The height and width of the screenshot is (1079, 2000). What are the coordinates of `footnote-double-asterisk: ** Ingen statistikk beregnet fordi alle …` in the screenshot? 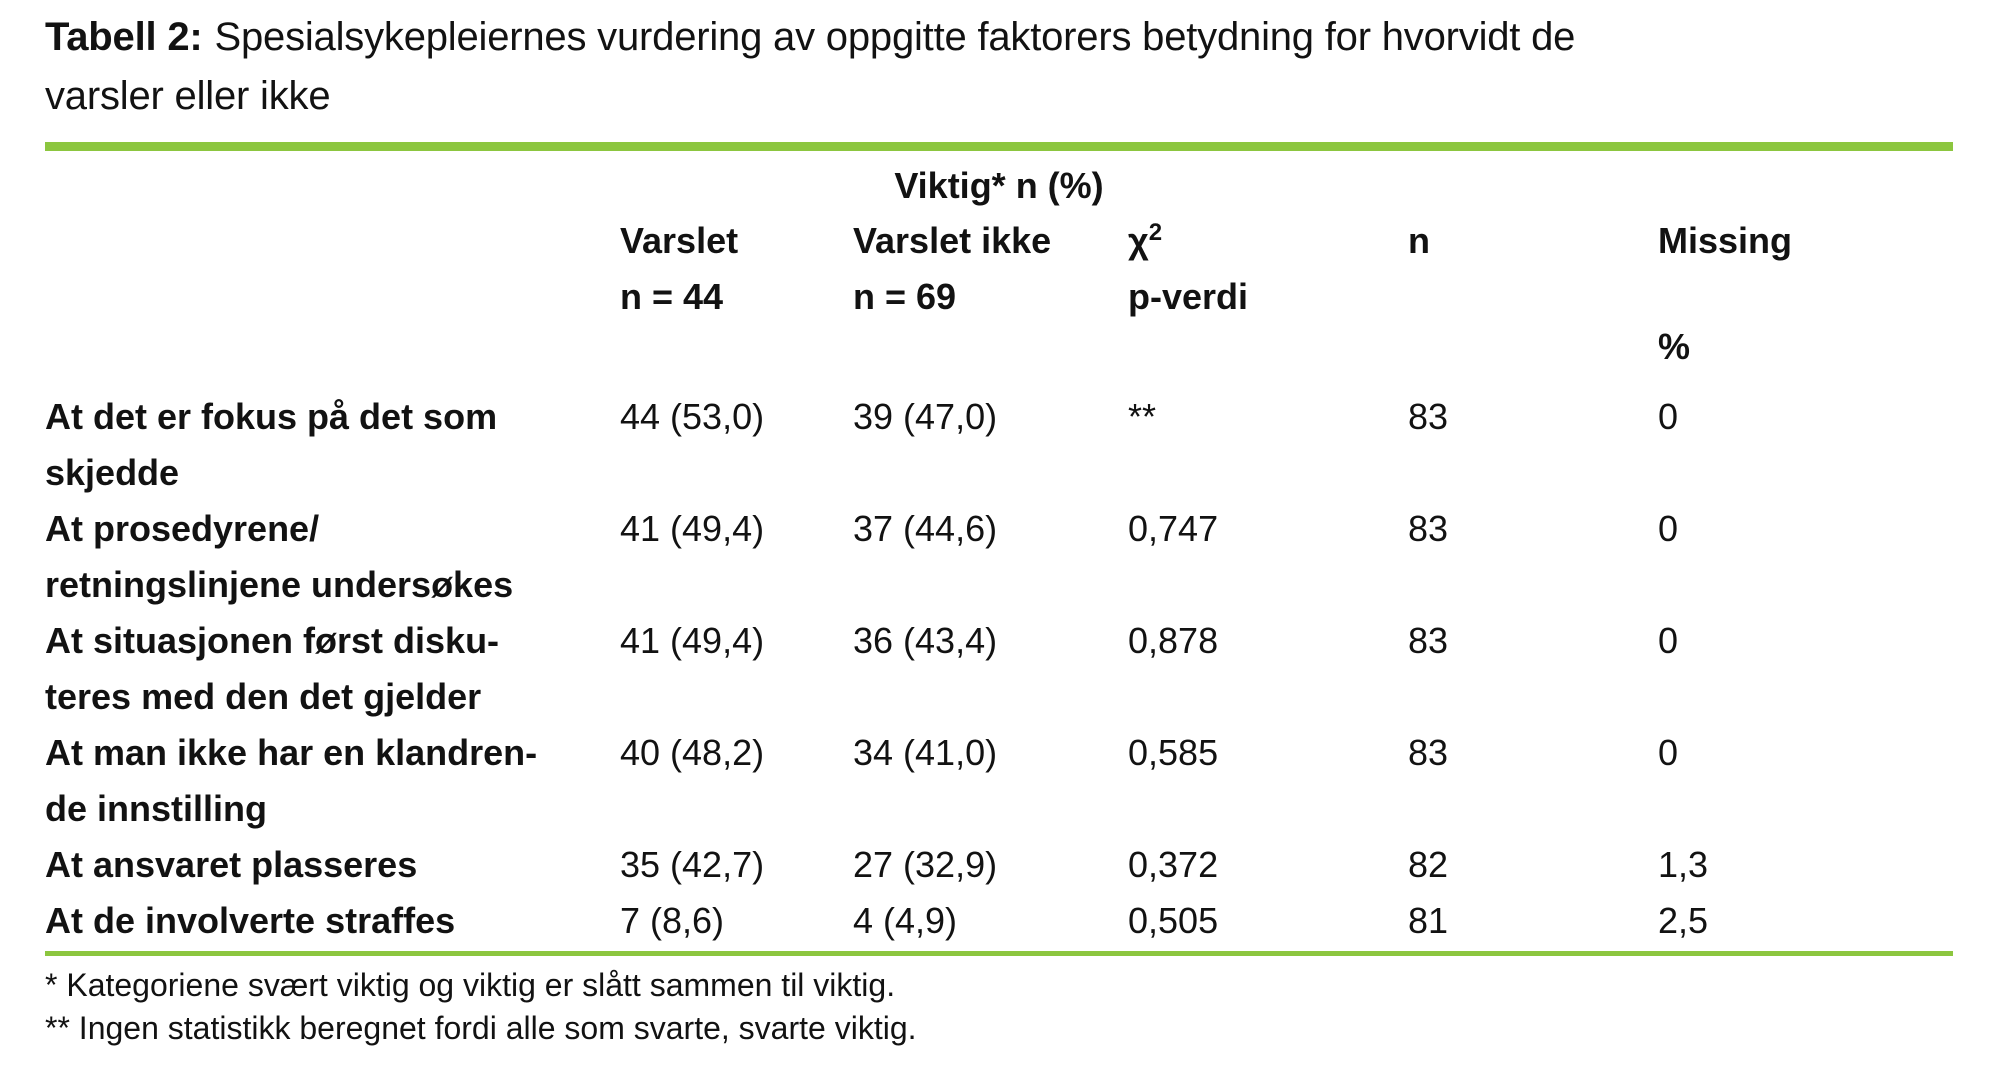 It's located at (481, 1028).